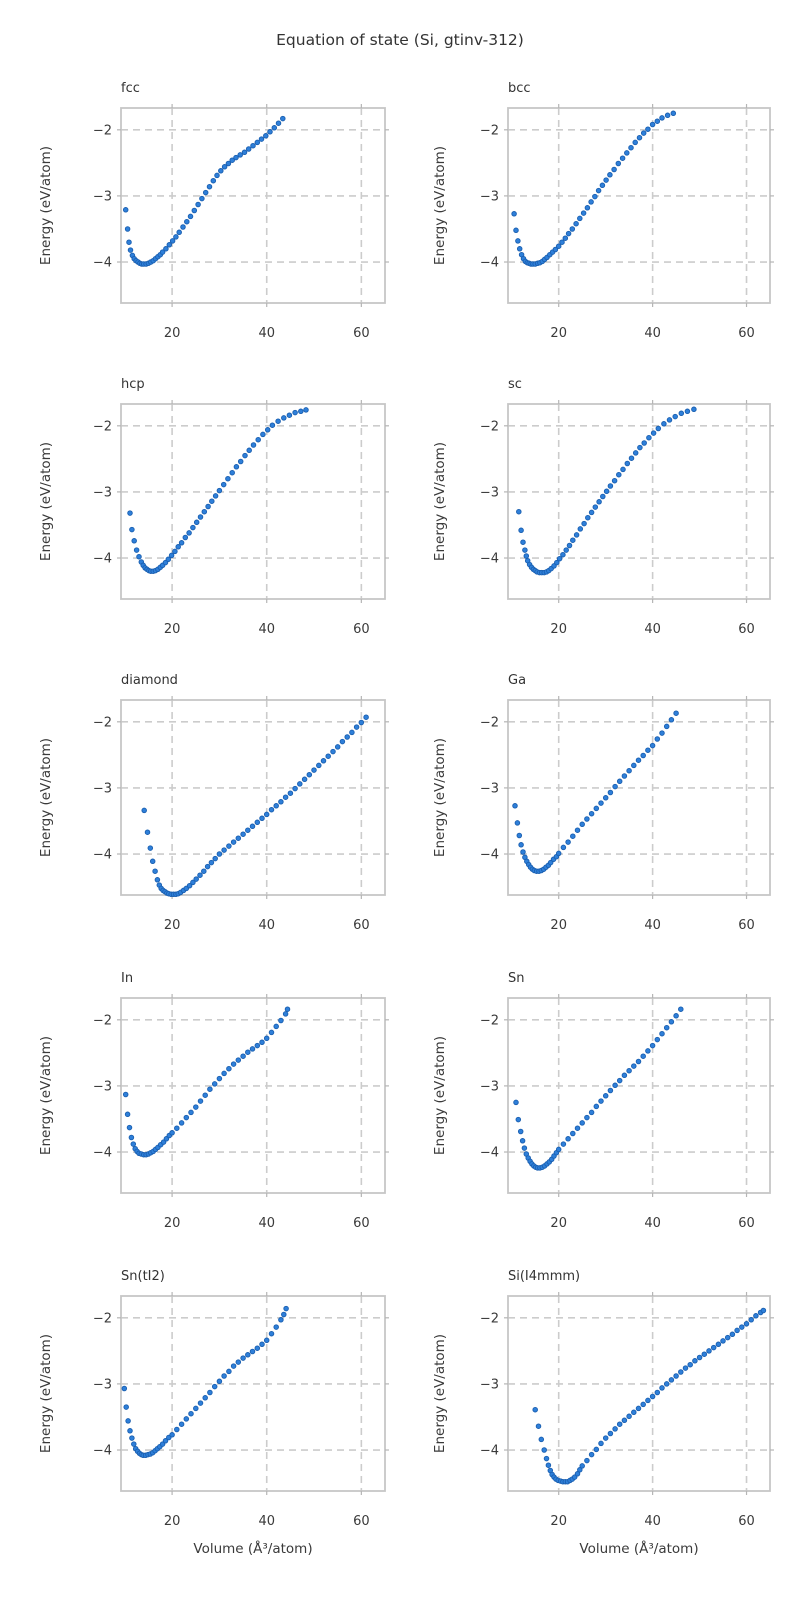 Image resolution: width=800 pixels, height=1600 pixels. I want to click on x-tick-label: 40, so click(266, 1223).